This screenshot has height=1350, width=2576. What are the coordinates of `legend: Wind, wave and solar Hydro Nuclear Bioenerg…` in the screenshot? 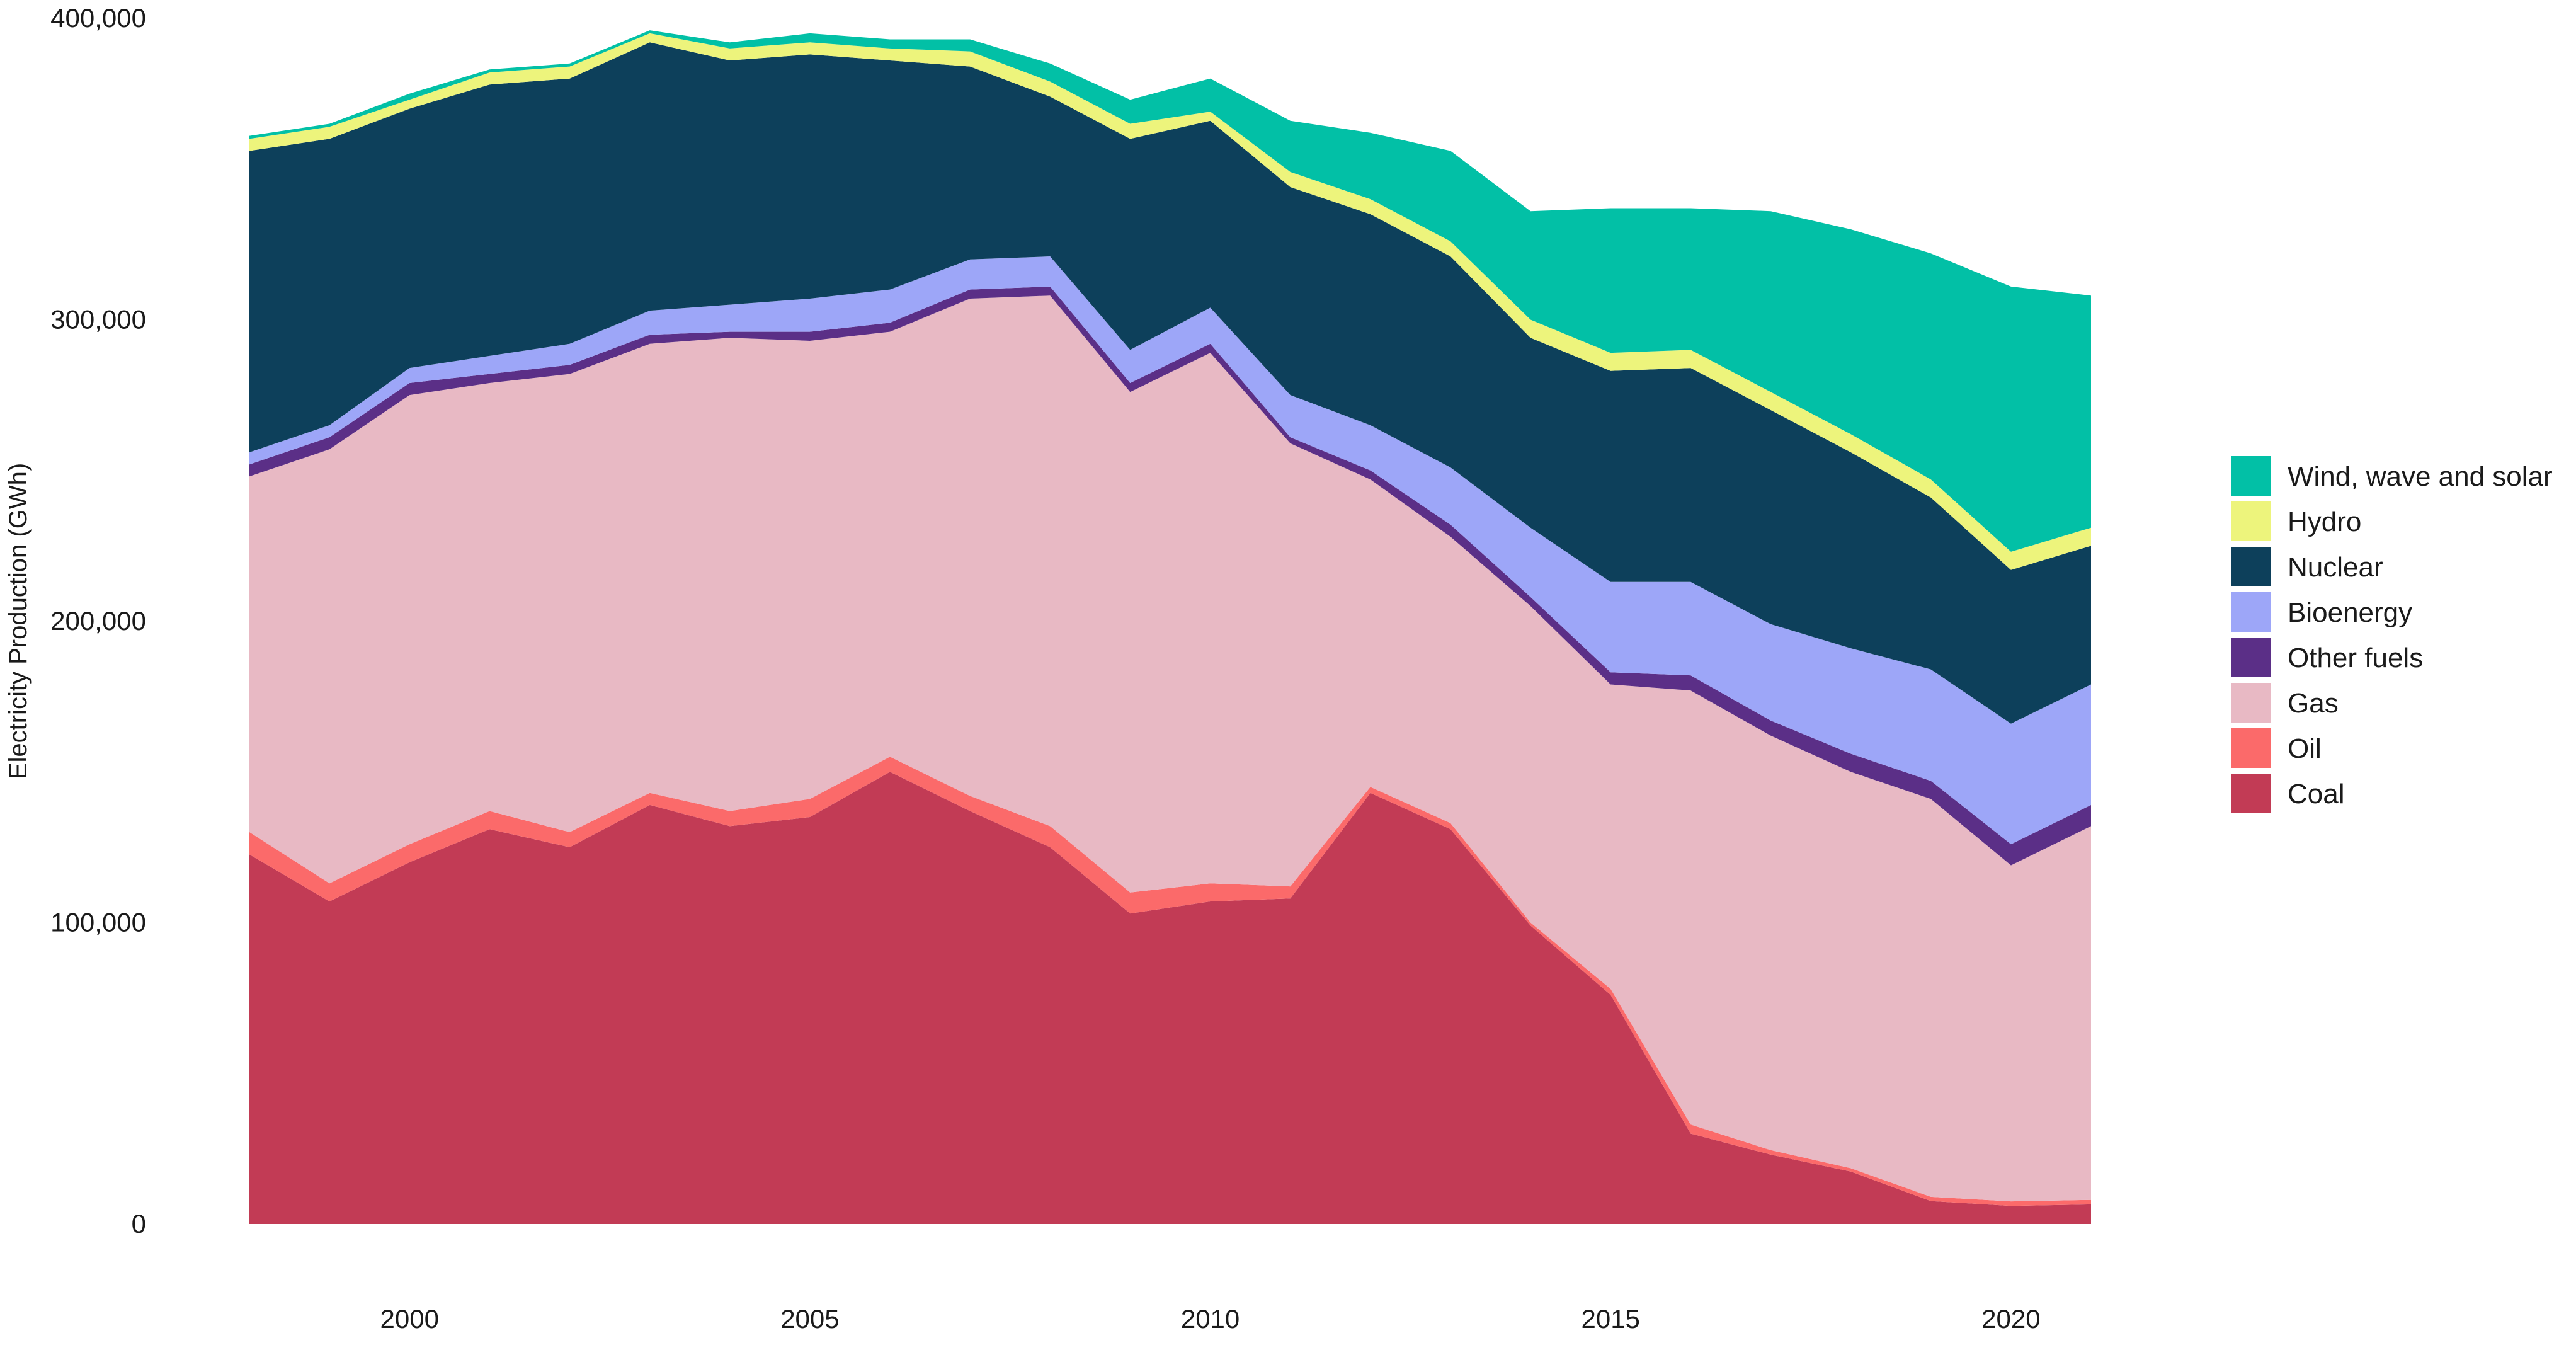 It's located at (2392, 635).